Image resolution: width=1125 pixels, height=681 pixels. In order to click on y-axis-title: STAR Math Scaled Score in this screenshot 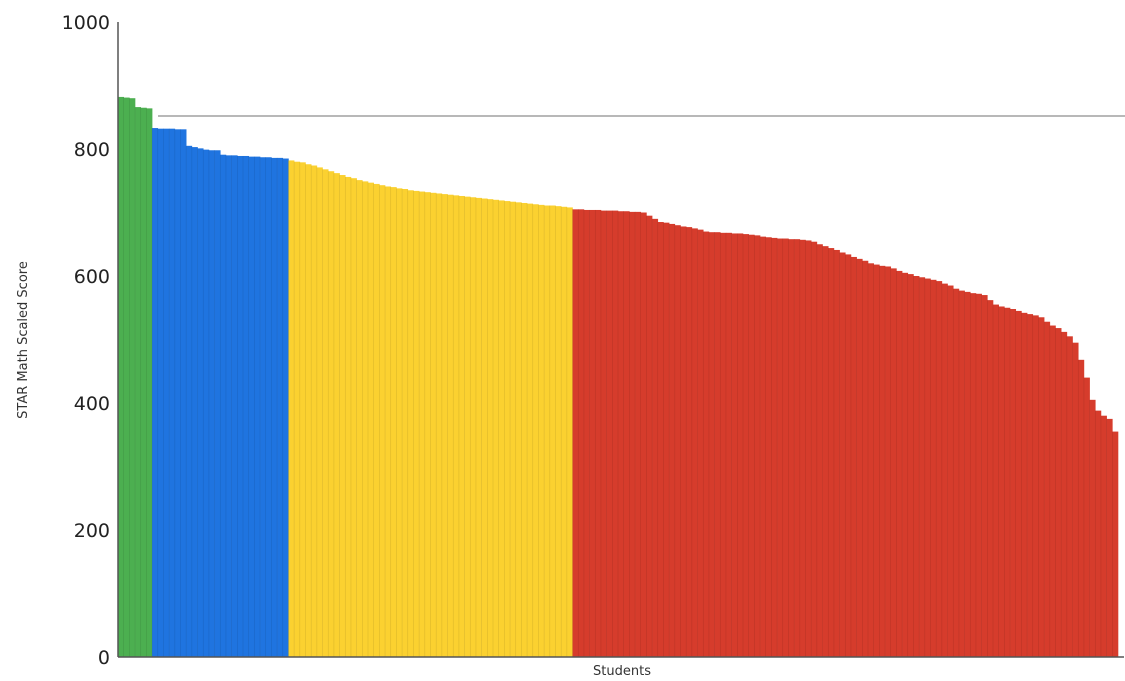, I will do `click(23, 340)`.